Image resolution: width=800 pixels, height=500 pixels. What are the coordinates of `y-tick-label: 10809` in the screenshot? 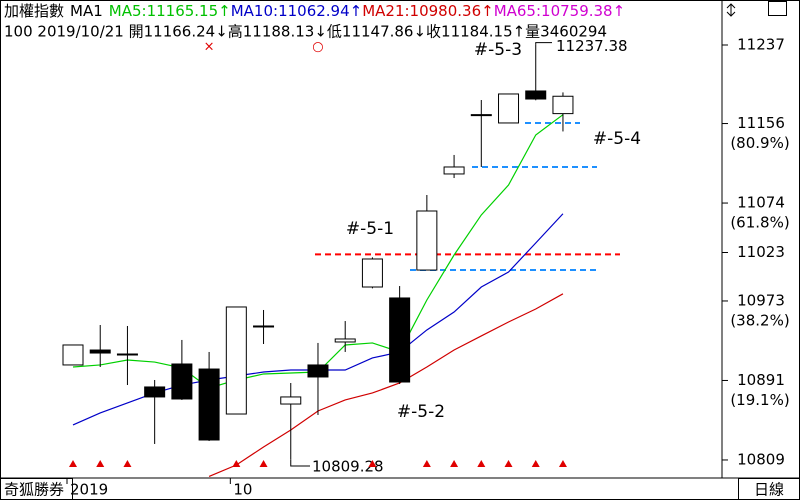 It's located at (761, 459).